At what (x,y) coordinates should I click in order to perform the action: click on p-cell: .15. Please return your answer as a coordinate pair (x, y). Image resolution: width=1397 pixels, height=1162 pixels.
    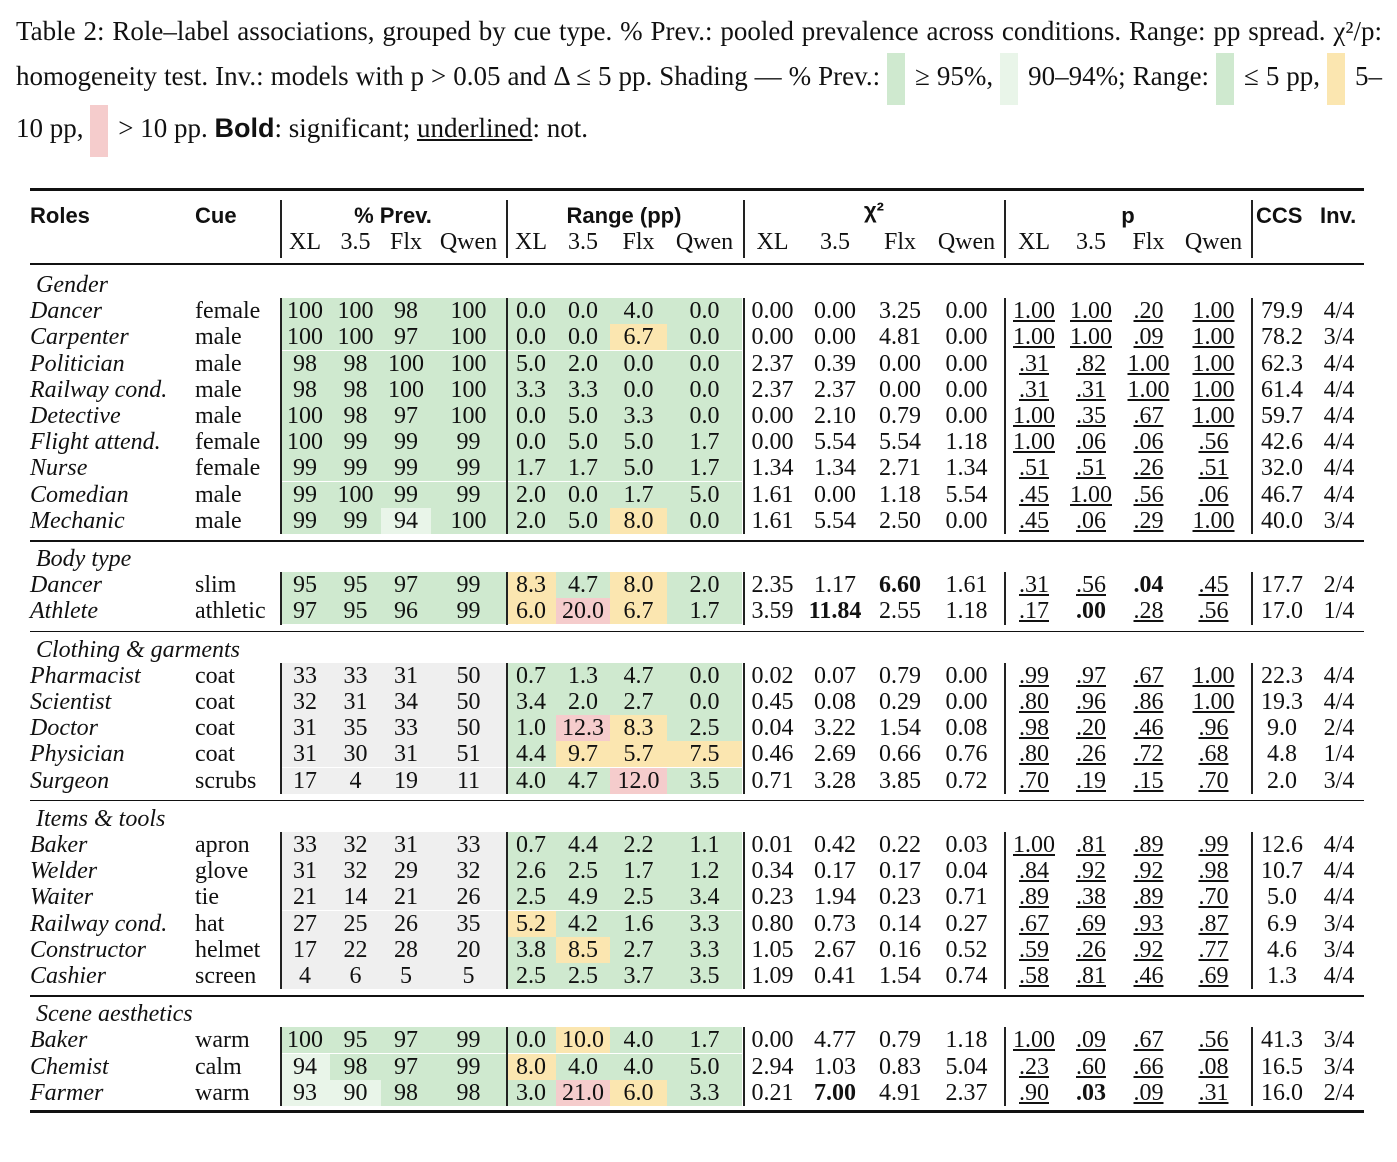
    Looking at the image, I should click on (1148, 780).